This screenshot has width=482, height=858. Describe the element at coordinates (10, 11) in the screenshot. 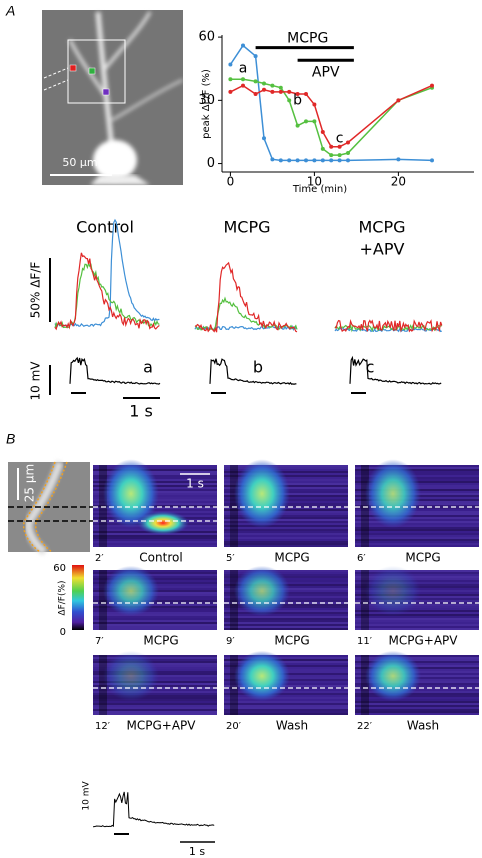

I see `panel-label: A` at that location.